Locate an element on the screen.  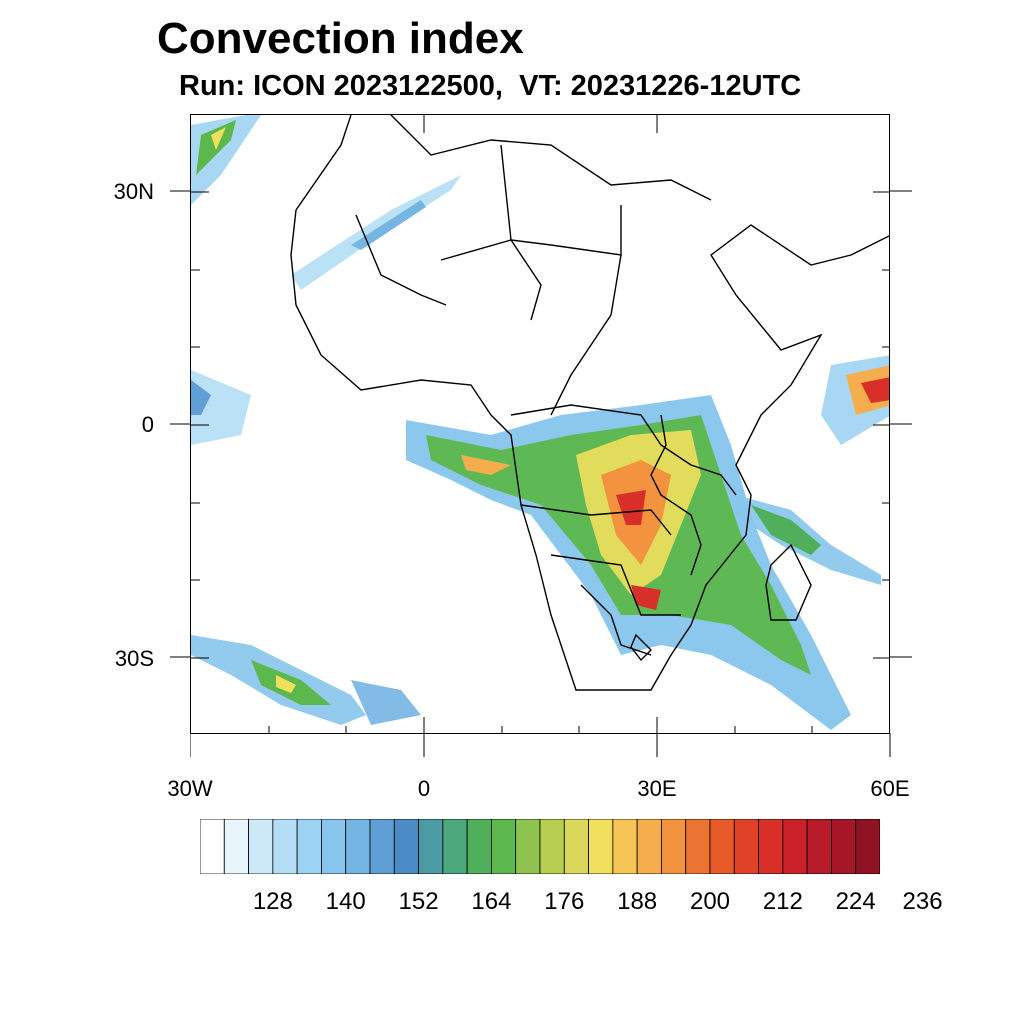
outer-ticks is located at coordinates (540, 745).